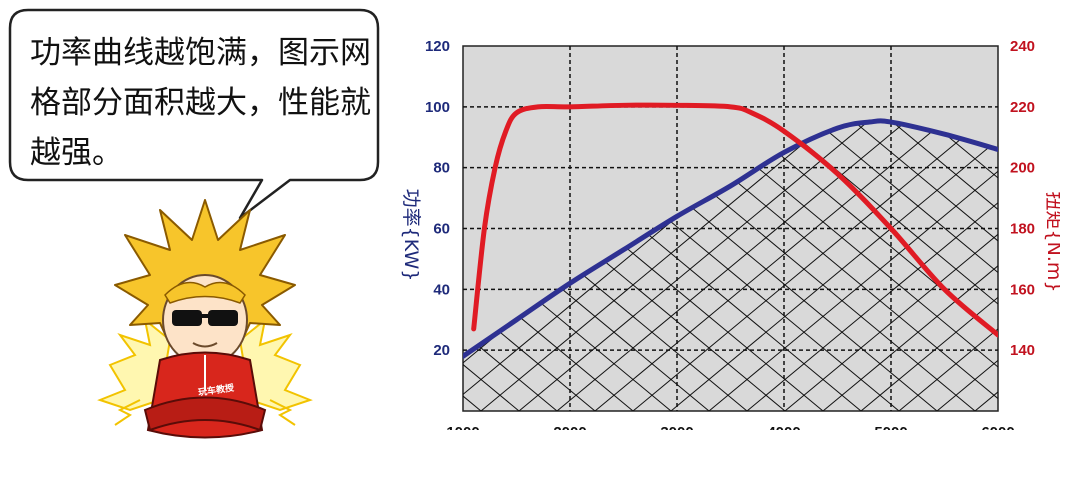 This screenshot has height=480, width=1080. Describe the element at coordinates (441, 168) in the screenshot. I see `left-y-tick-label: 80` at that location.